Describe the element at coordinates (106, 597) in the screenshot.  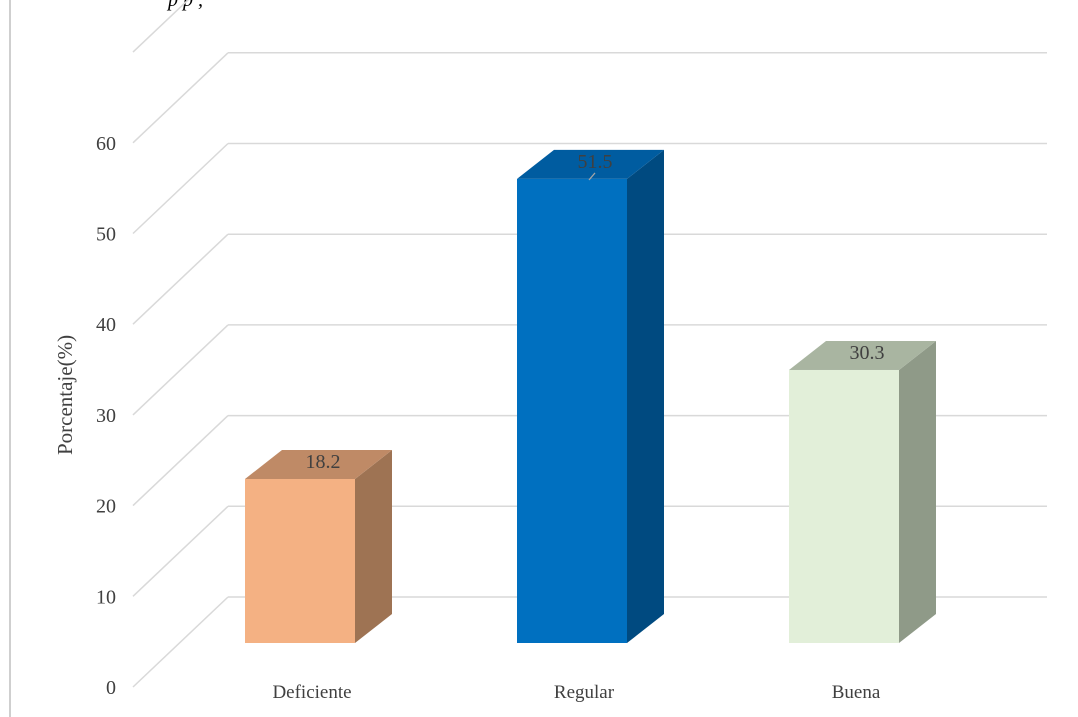
I see `y-tick-label: 10` at that location.